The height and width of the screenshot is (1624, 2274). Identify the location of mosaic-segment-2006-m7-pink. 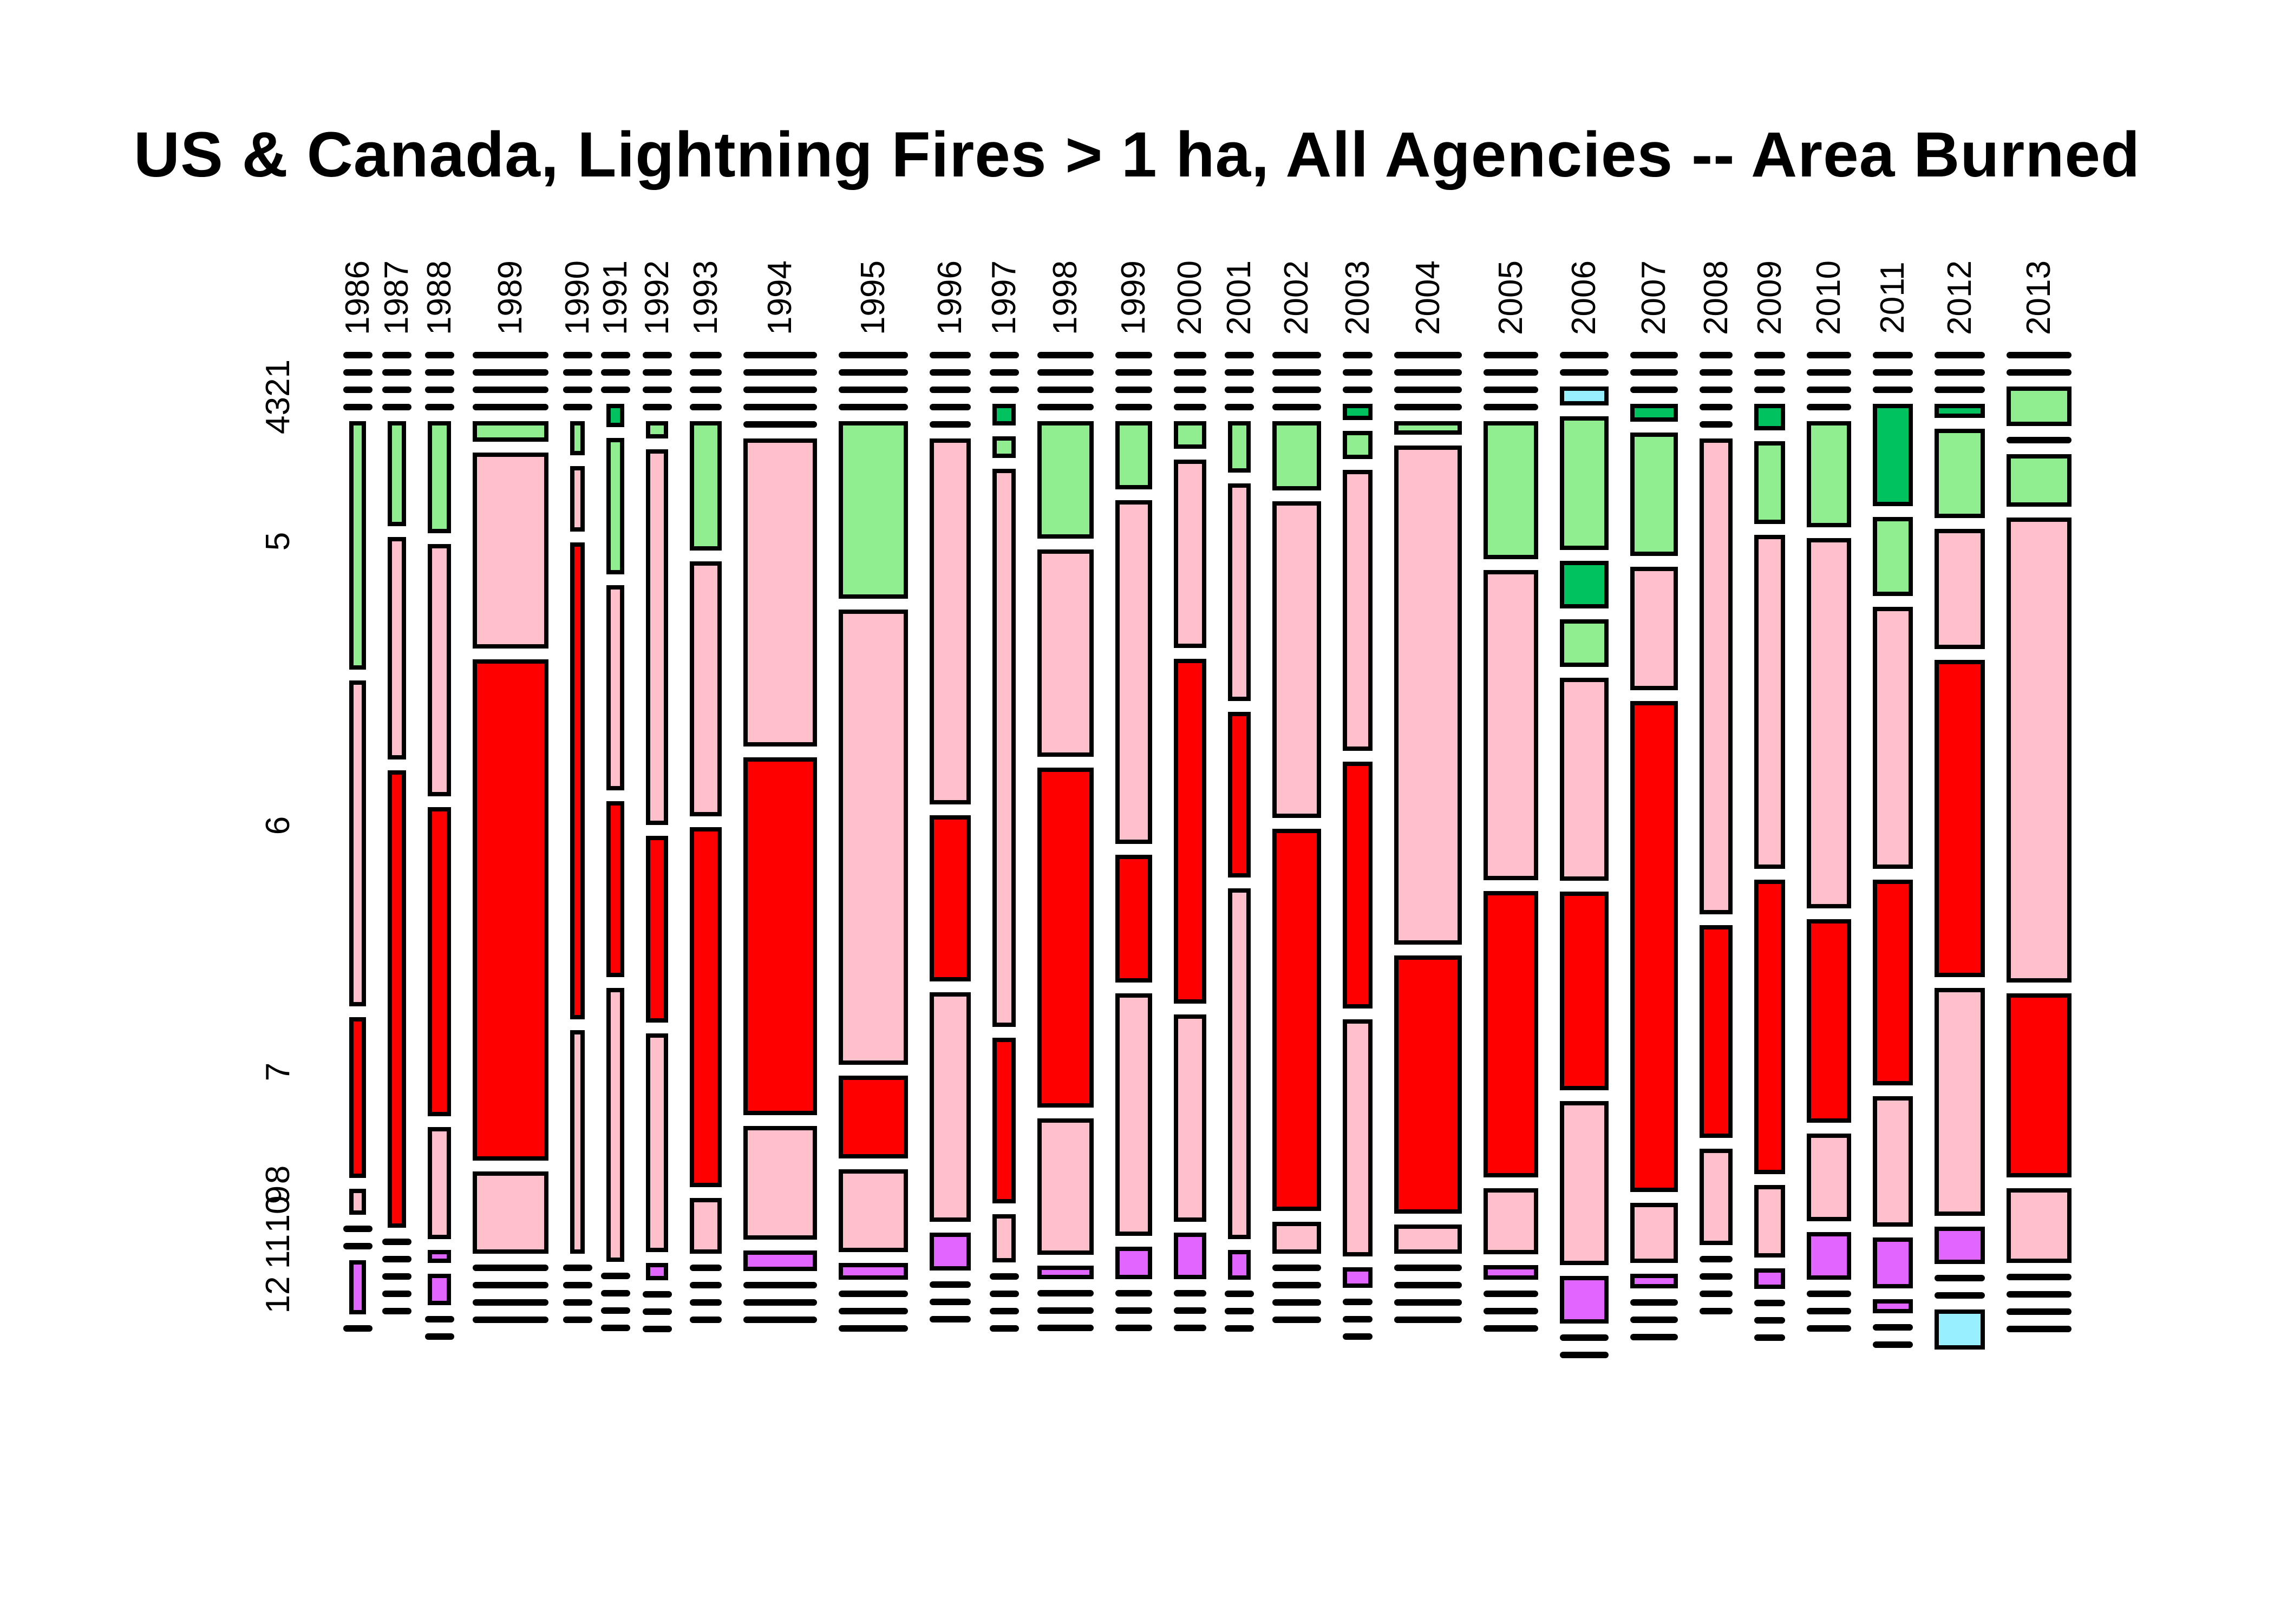
(1585, 780).